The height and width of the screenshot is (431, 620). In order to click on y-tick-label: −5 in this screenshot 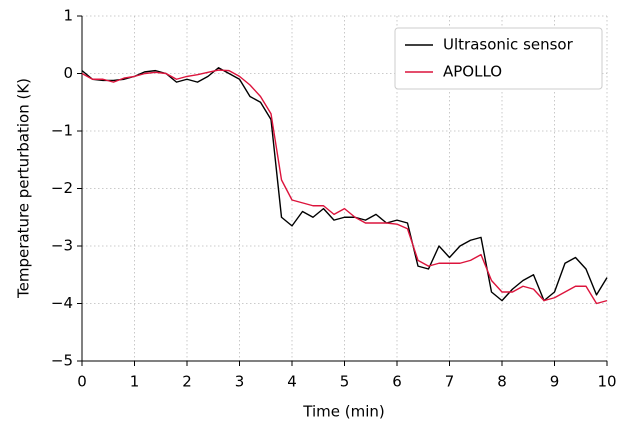, I will do `click(62, 361)`.